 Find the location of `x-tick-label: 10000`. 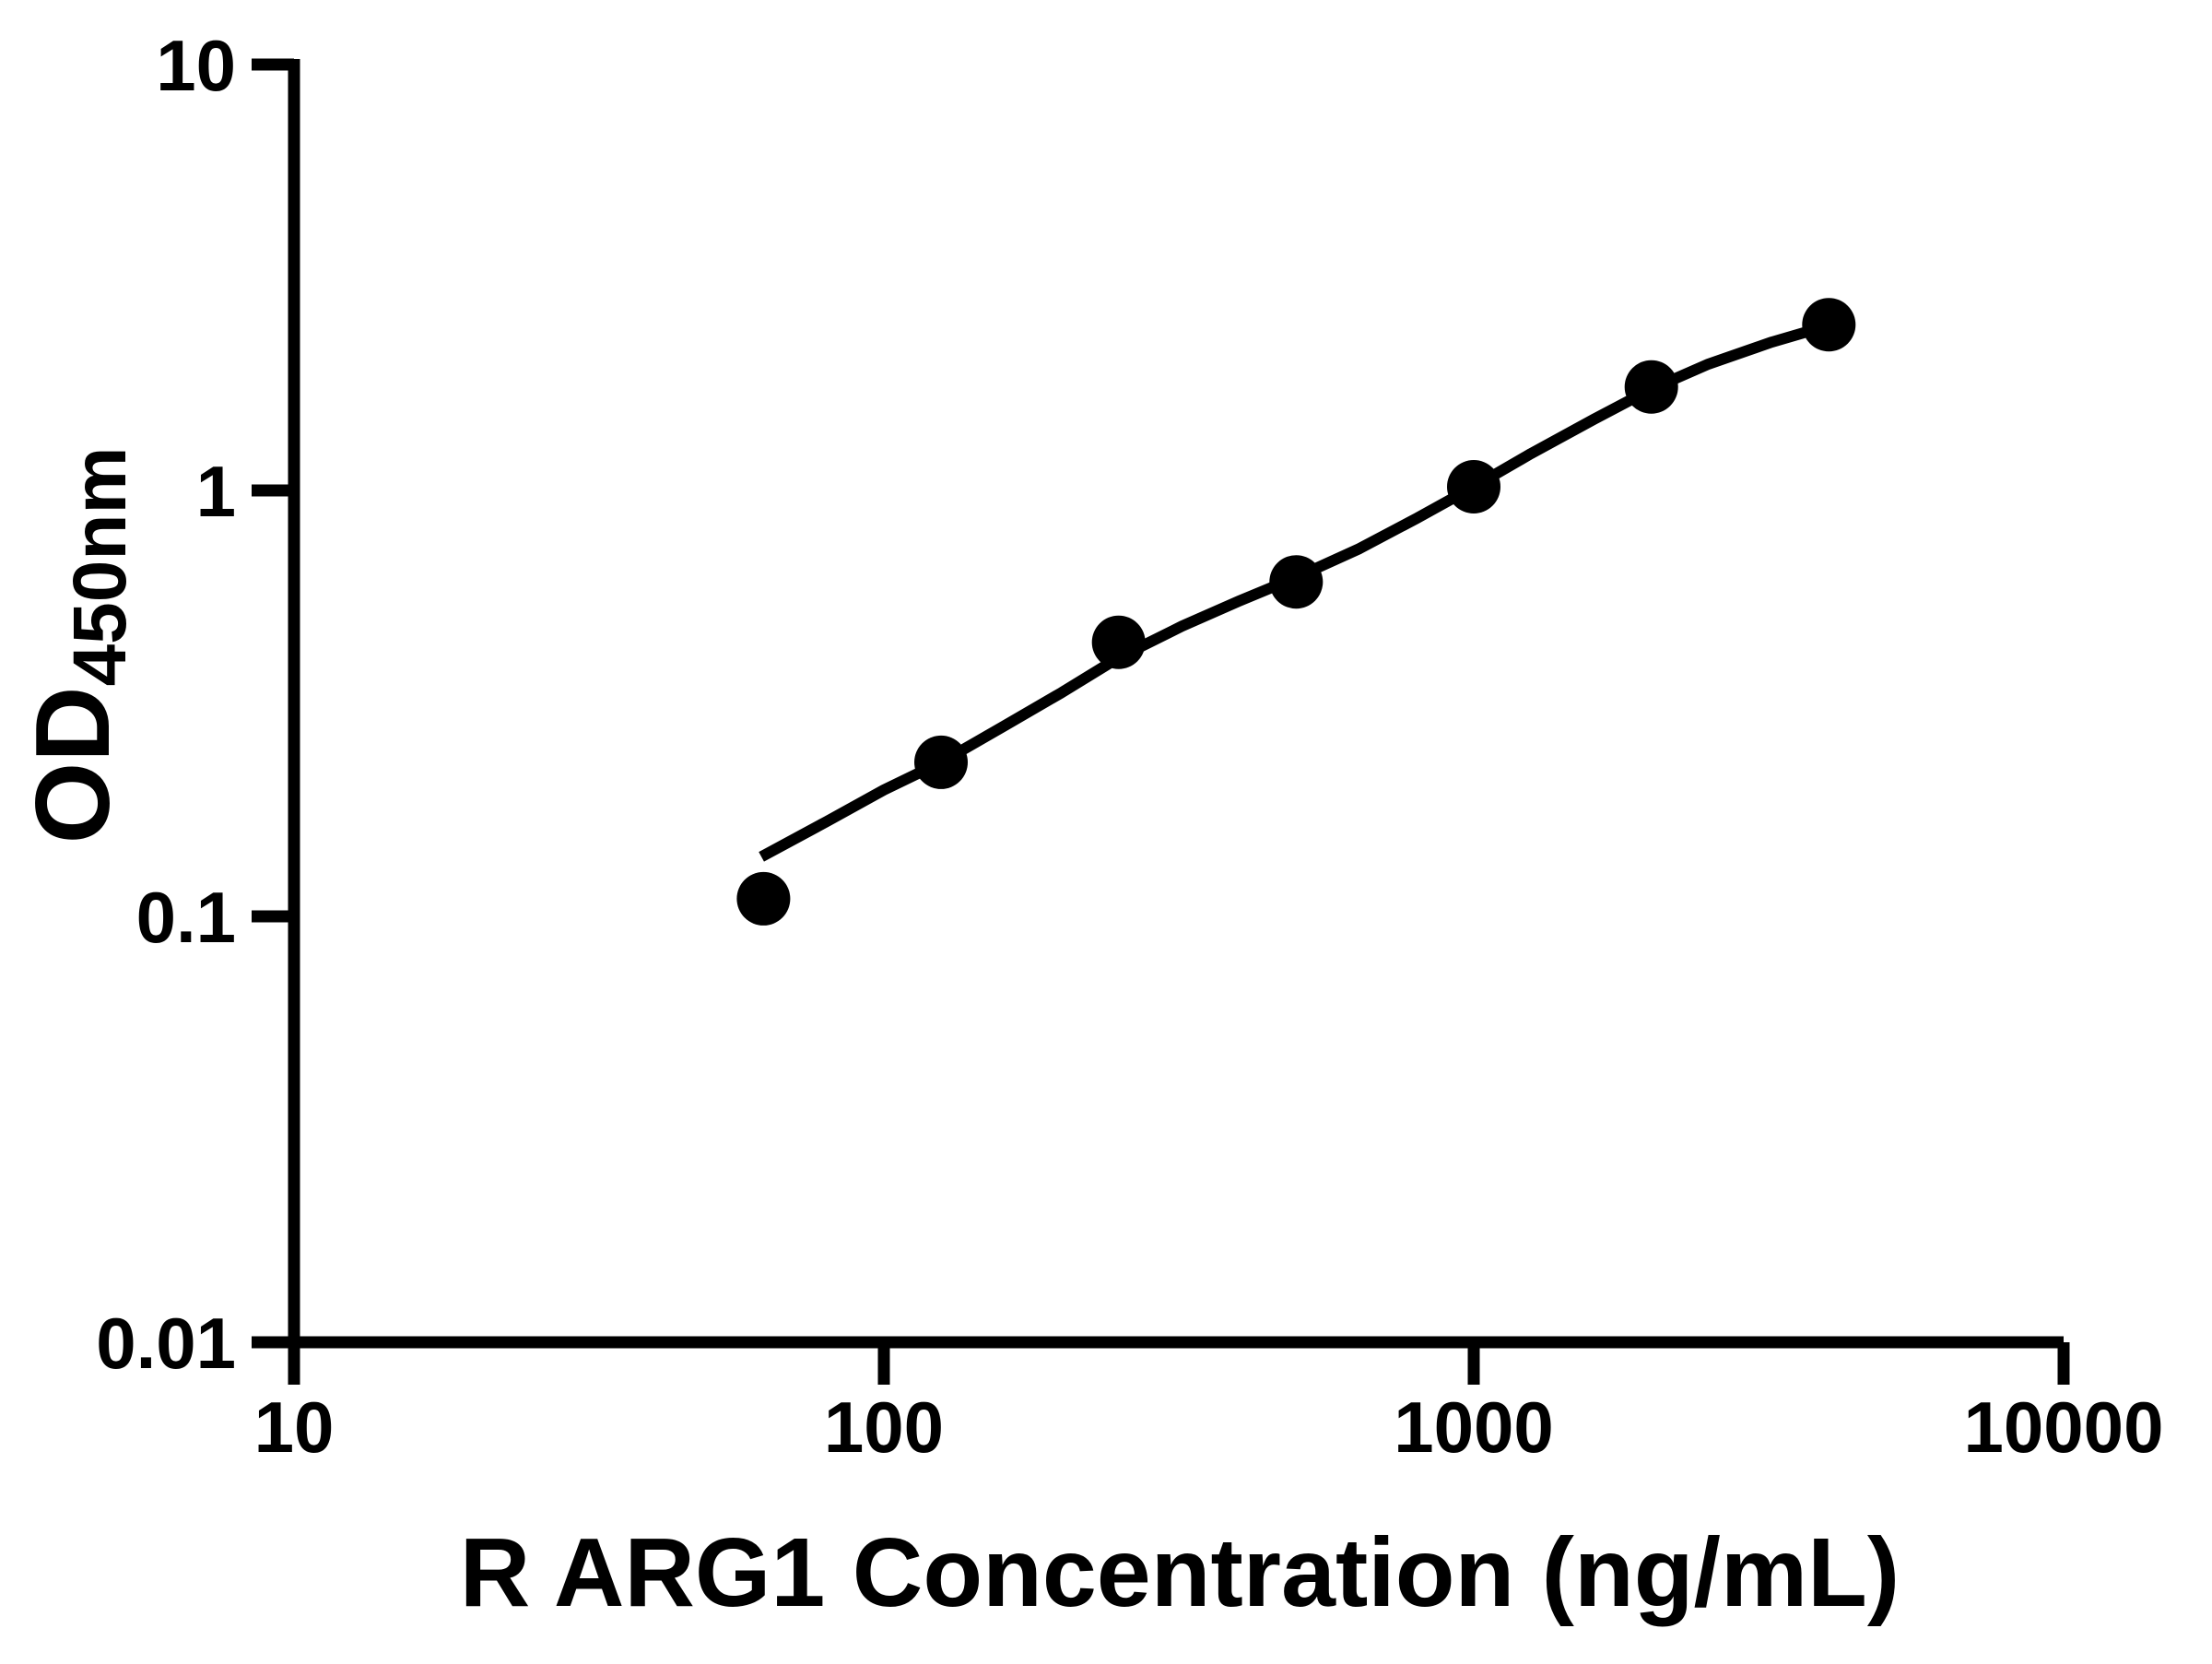

x-tick-label: 10000 is located at coordinates (2064, 1427).